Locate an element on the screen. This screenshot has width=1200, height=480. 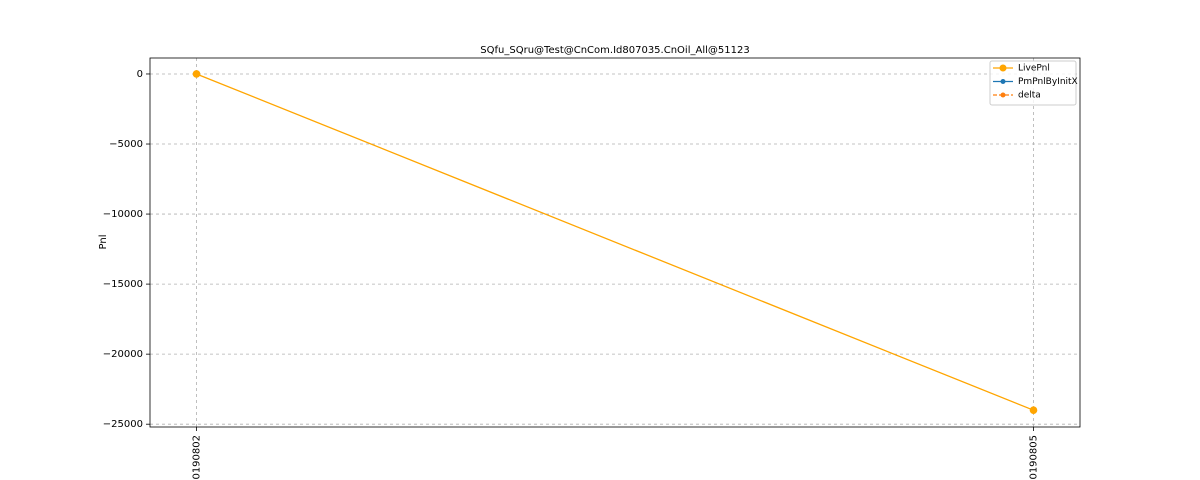
y-tick-label: −25000 is located at coordinates (123, 424).